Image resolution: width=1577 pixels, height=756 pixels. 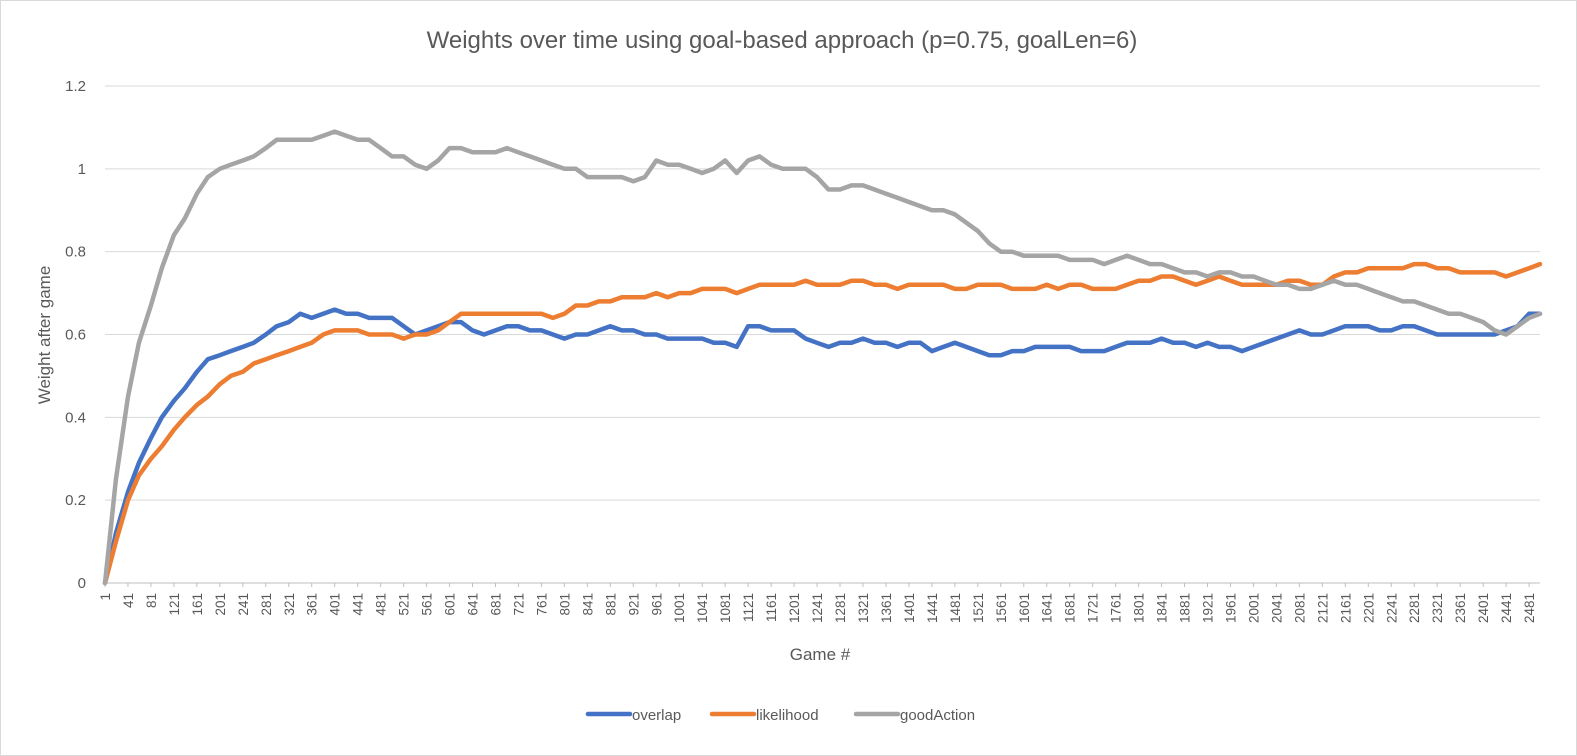 What do you see at coordinates (656, 715) in the screenshot?
I see `legend-label-overlap: overlap` at bounding box center [656, 715].